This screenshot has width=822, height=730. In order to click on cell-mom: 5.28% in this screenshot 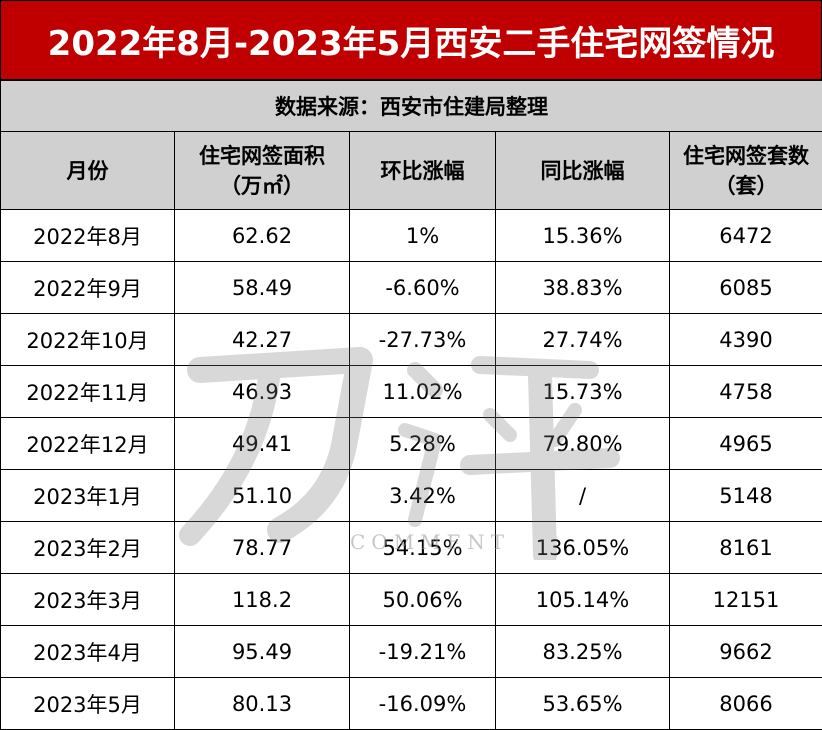, I will do `click(423, 444)`.